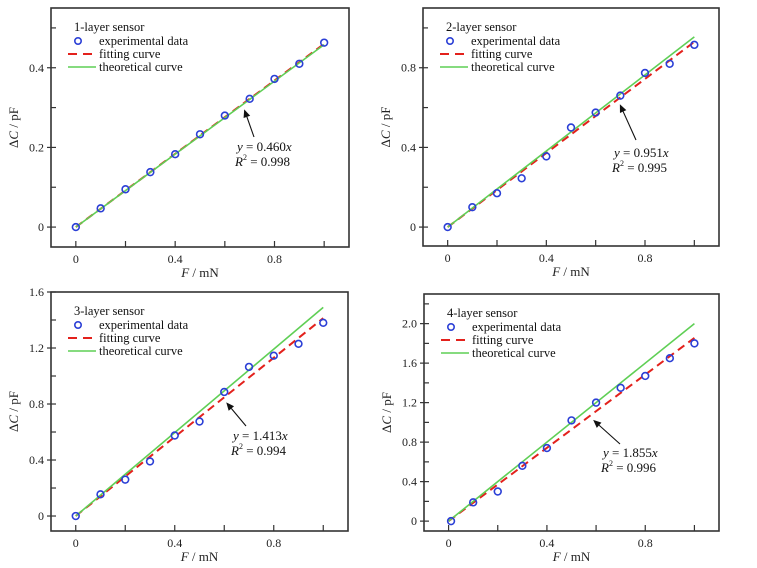 This screenshot has height=568, width=757. Describe the element at coordinates (259, 435) in the screenshot. I see `fit-equation: y = 1.413x` at that location.